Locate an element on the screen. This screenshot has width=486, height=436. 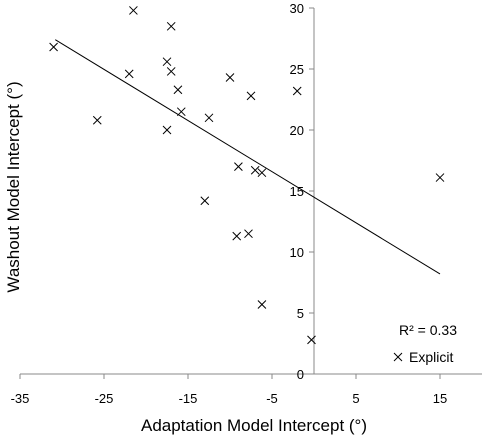
y-tick-label: 20 is located at coordinates (297, 130).